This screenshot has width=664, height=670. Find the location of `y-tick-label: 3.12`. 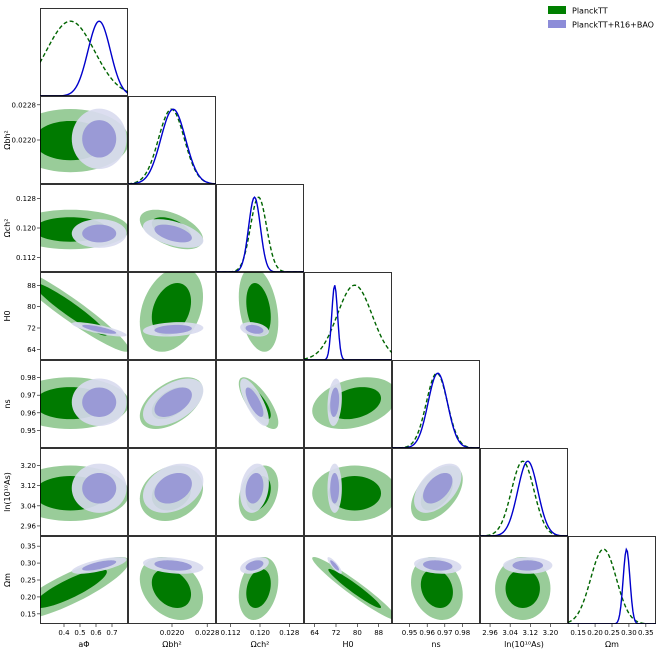

y-tick-label: 3.12 is located at coordinates (28, 486).